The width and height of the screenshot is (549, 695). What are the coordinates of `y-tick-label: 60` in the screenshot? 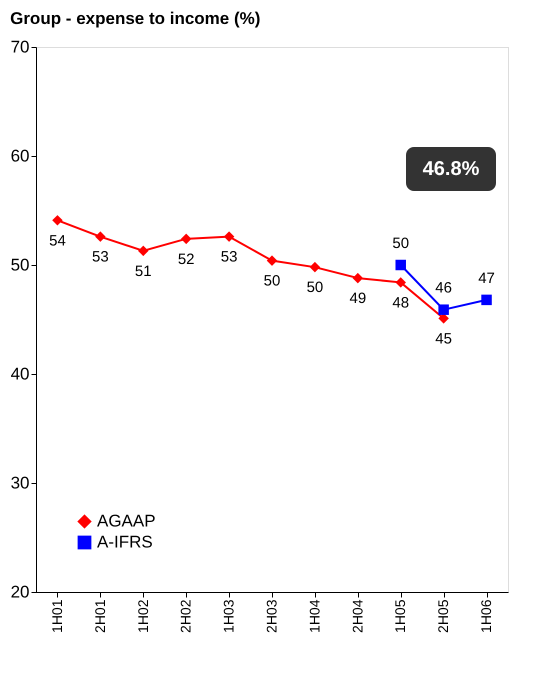 It's located at (20, 156).